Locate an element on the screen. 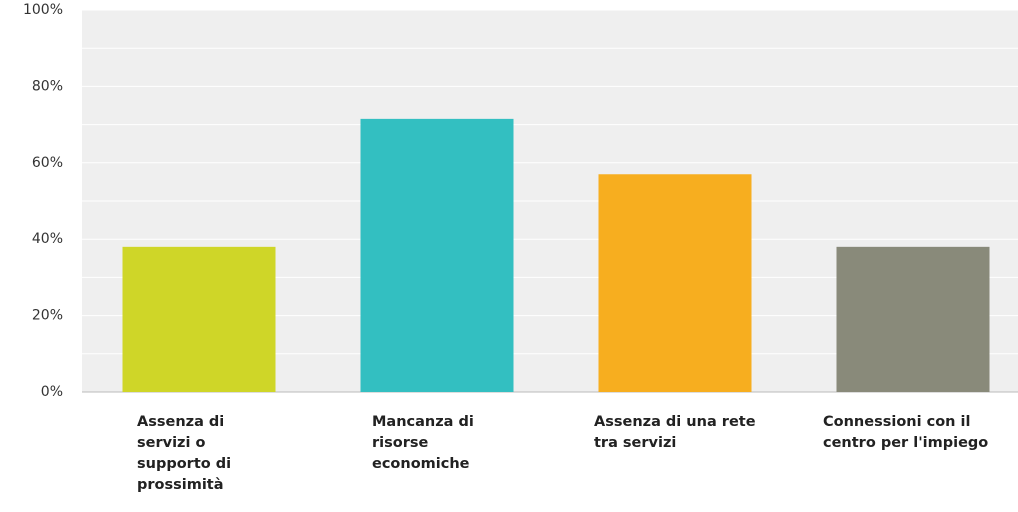 The width and height of the screenshot is (1018, 512). y-tick-label: 20% is located at coordinates (47, 316).